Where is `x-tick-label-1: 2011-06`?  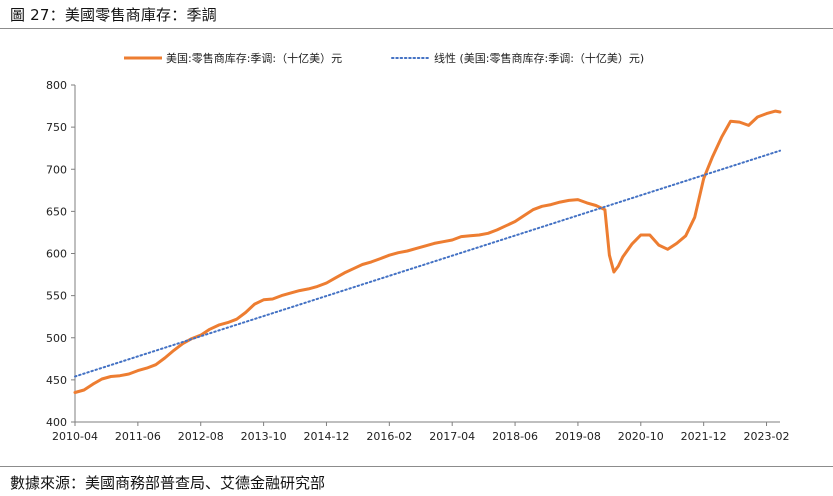 x-tick-label-1: 2011-06 is located at coordinates (138, 436).